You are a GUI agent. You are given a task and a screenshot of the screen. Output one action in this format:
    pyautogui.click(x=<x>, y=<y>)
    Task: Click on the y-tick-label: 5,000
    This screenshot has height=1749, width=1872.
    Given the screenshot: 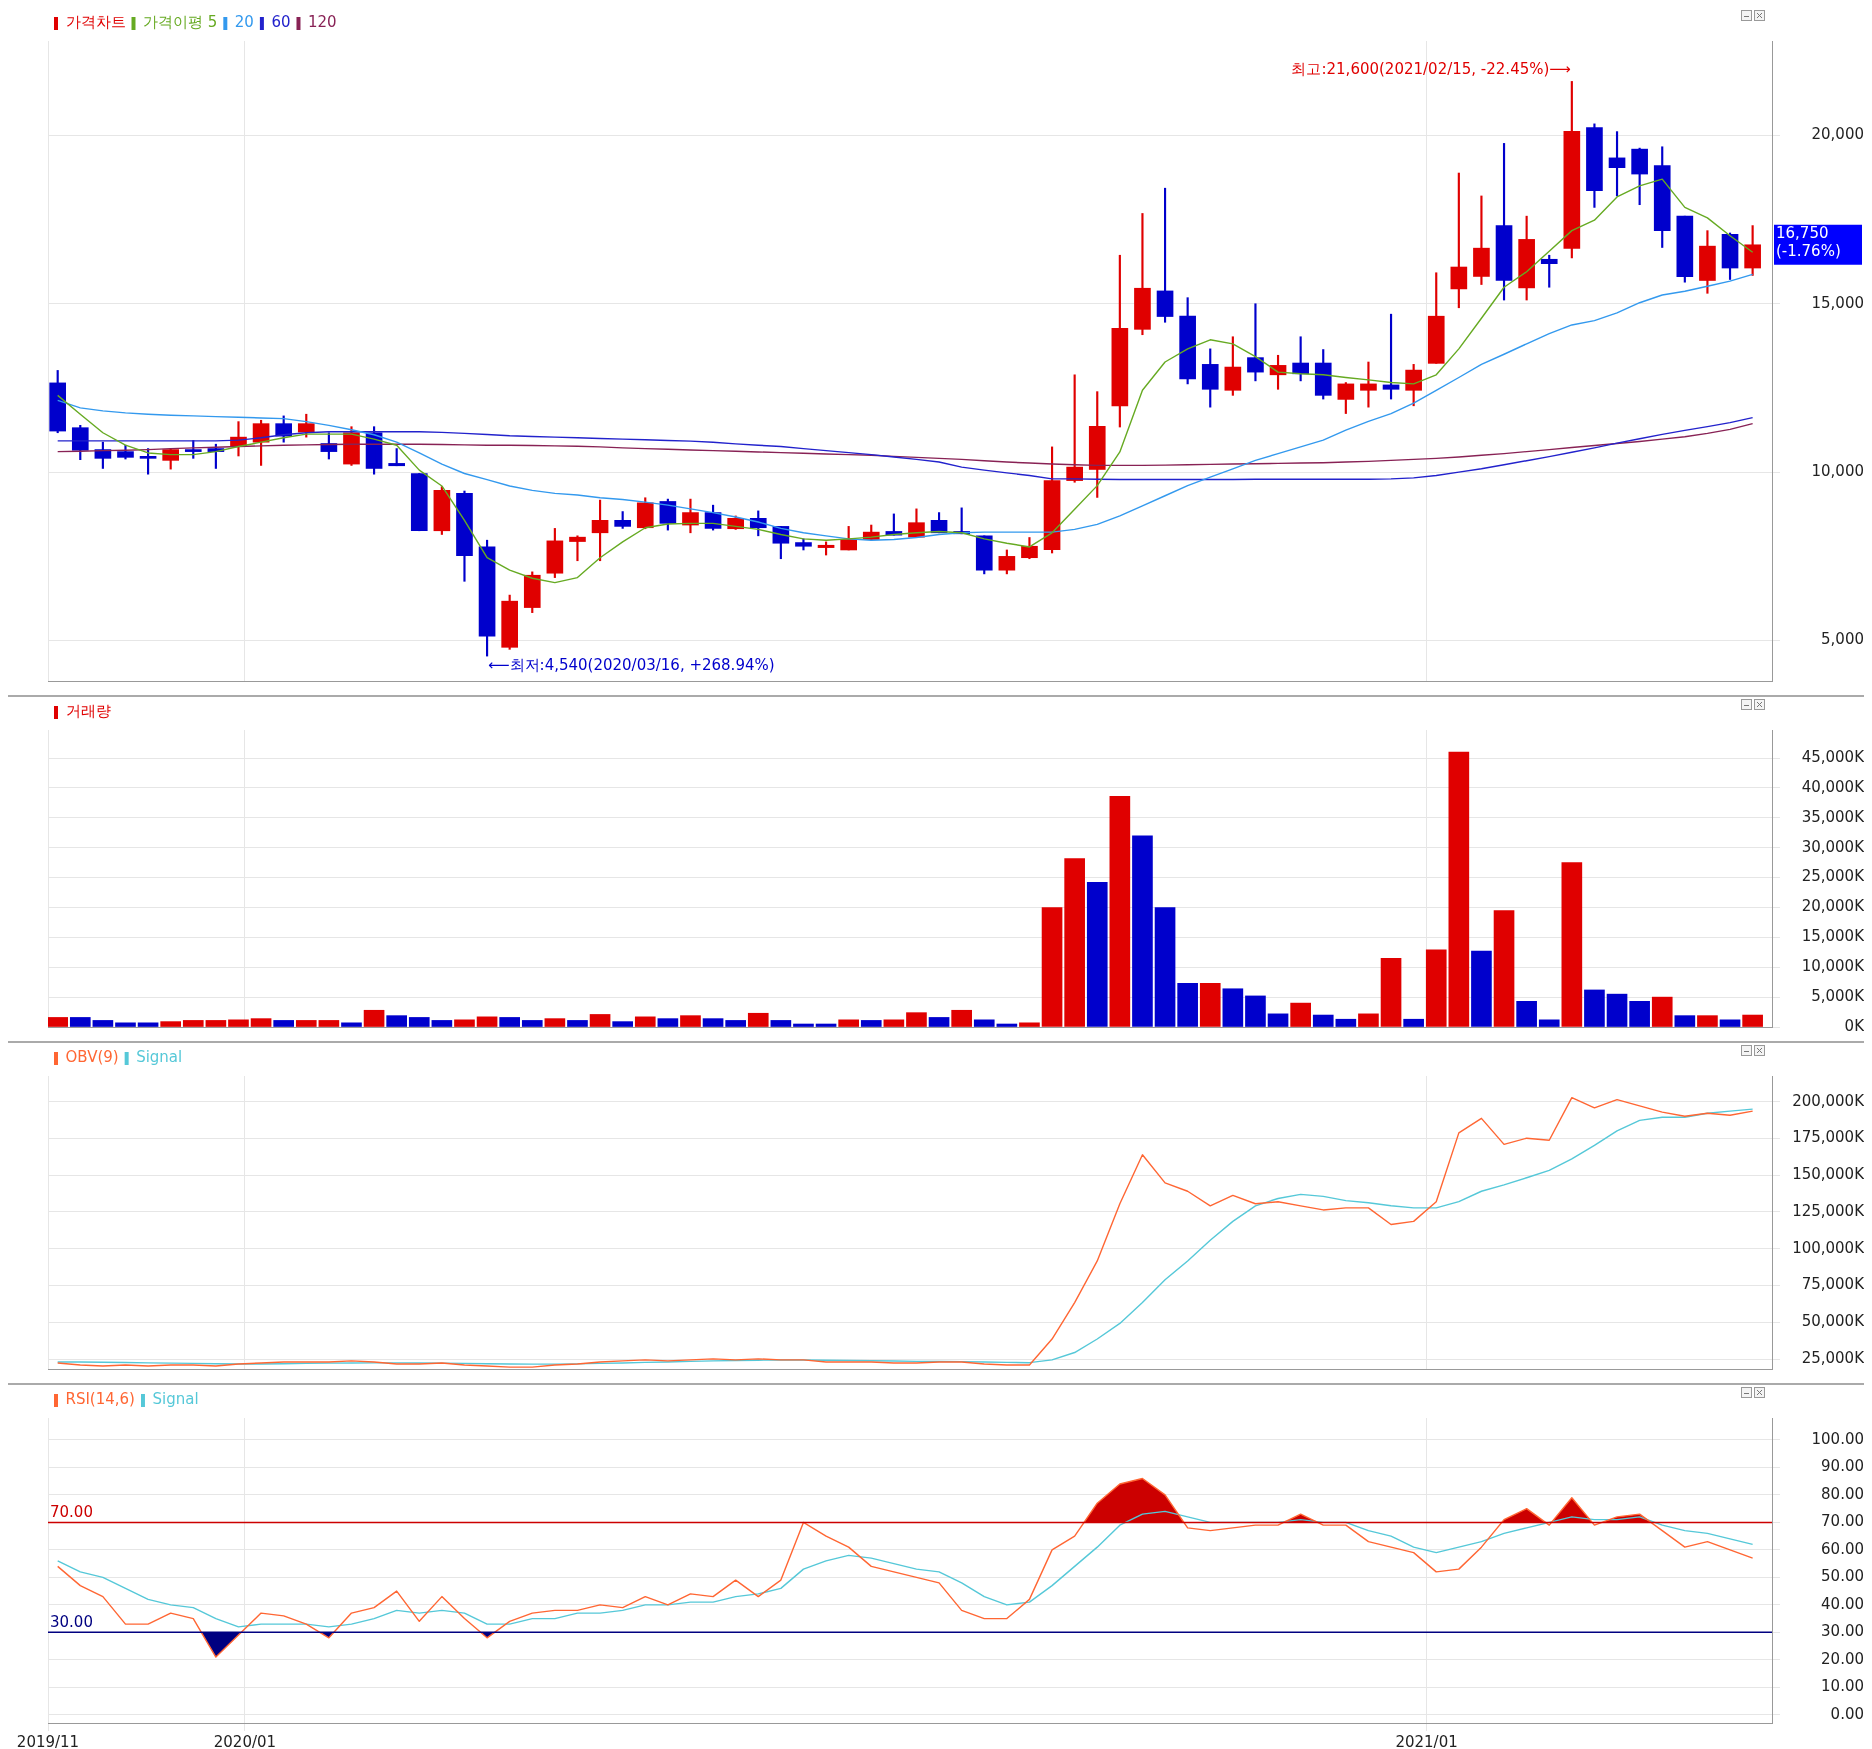 What is the action you would take?
    pyautogui.click(x=1842, y=639)
    